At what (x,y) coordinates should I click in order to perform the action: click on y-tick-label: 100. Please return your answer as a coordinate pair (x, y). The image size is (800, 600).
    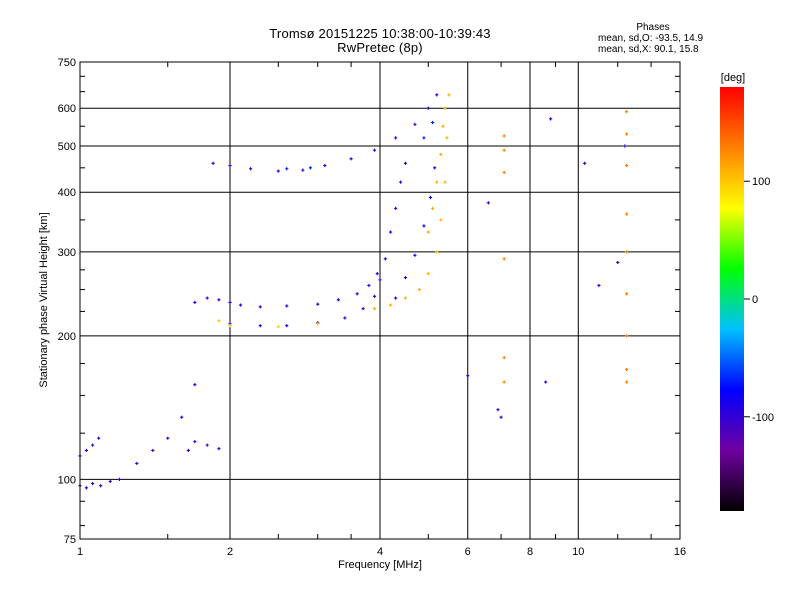
    Looking at the image, I should click on (67, 480).